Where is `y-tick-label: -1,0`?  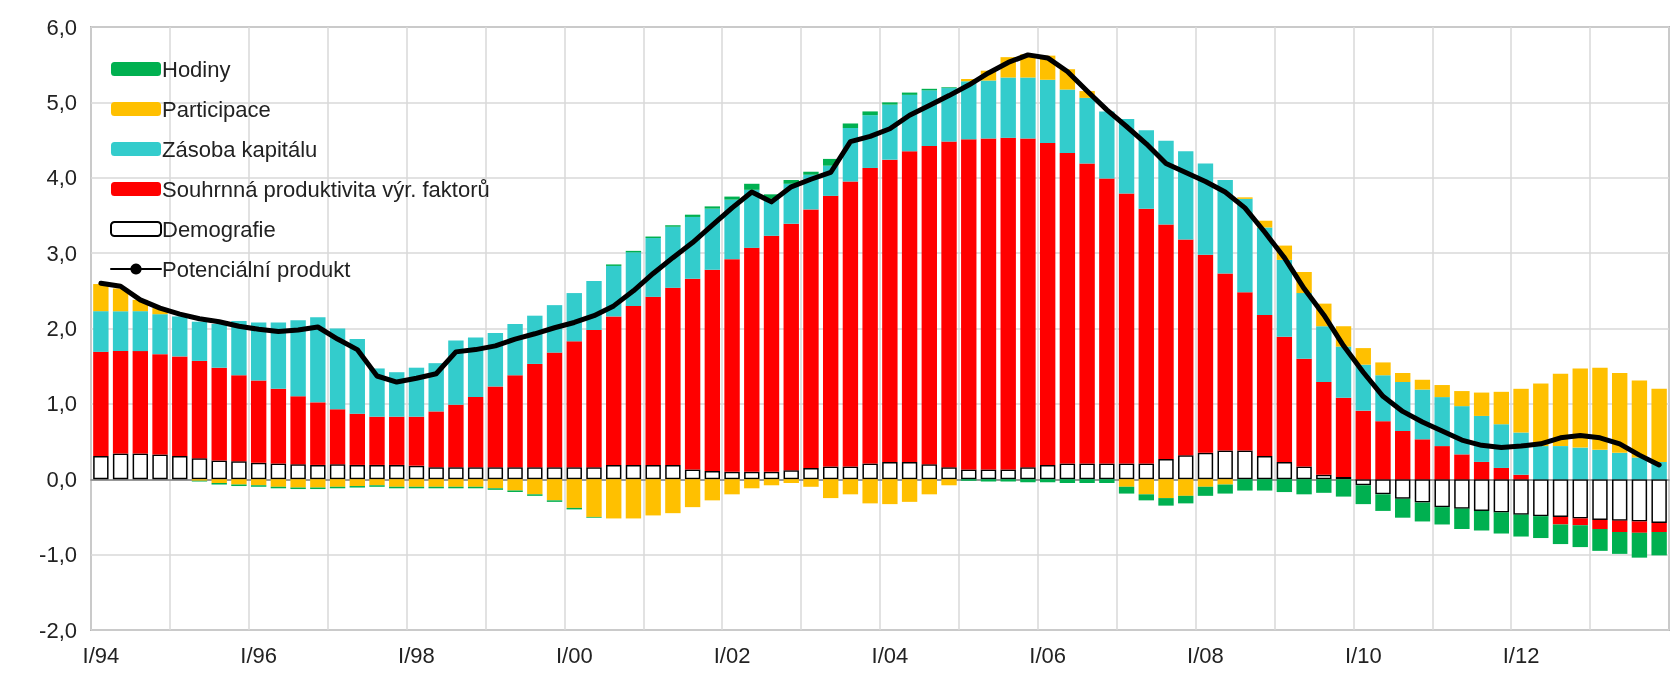 y-tick-label: -1,0 is located at coordinates (58, 555).